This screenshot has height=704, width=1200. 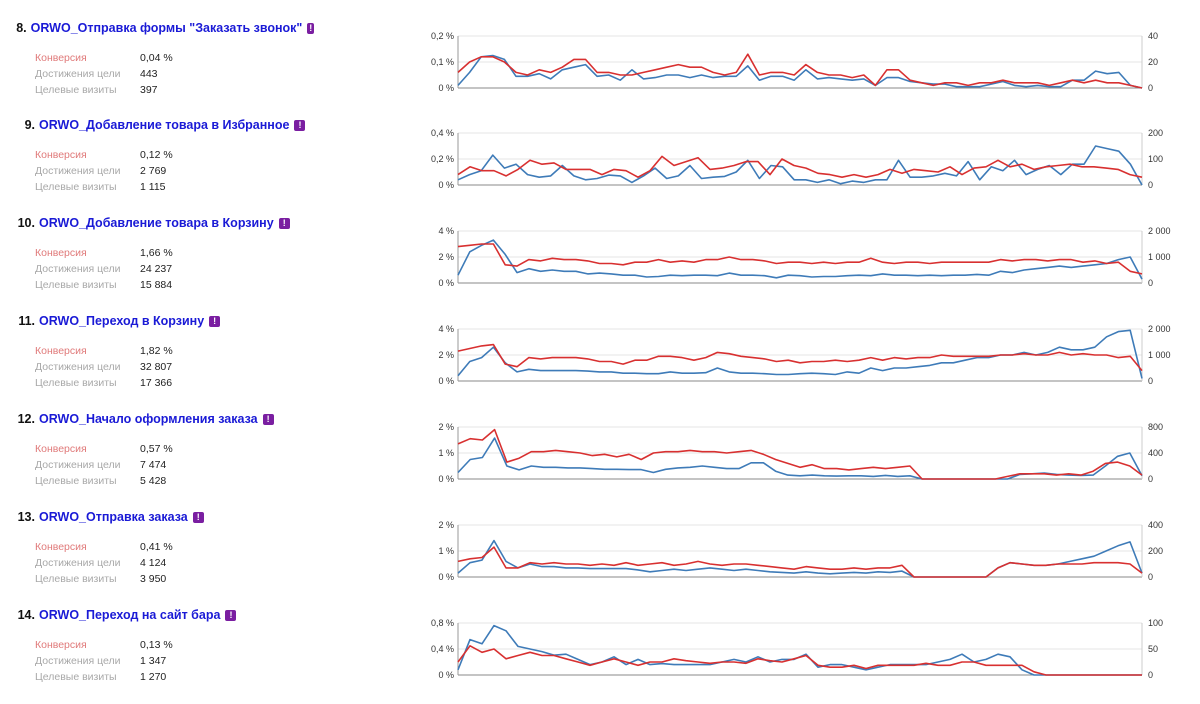 What do you see at coordinates (1150, 675) in the screenshot?
I see `right-axis-tick-label: 0` at bounding box center [1150, 675].